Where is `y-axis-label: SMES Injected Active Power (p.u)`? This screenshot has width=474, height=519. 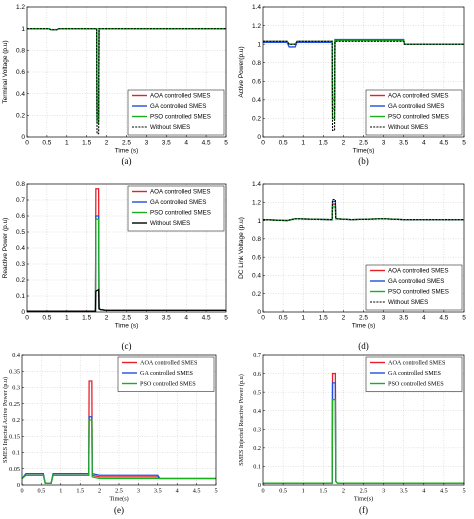
y-axis-label: SMES Injected Active Power (p.u) is located at coordinates (5, 420).